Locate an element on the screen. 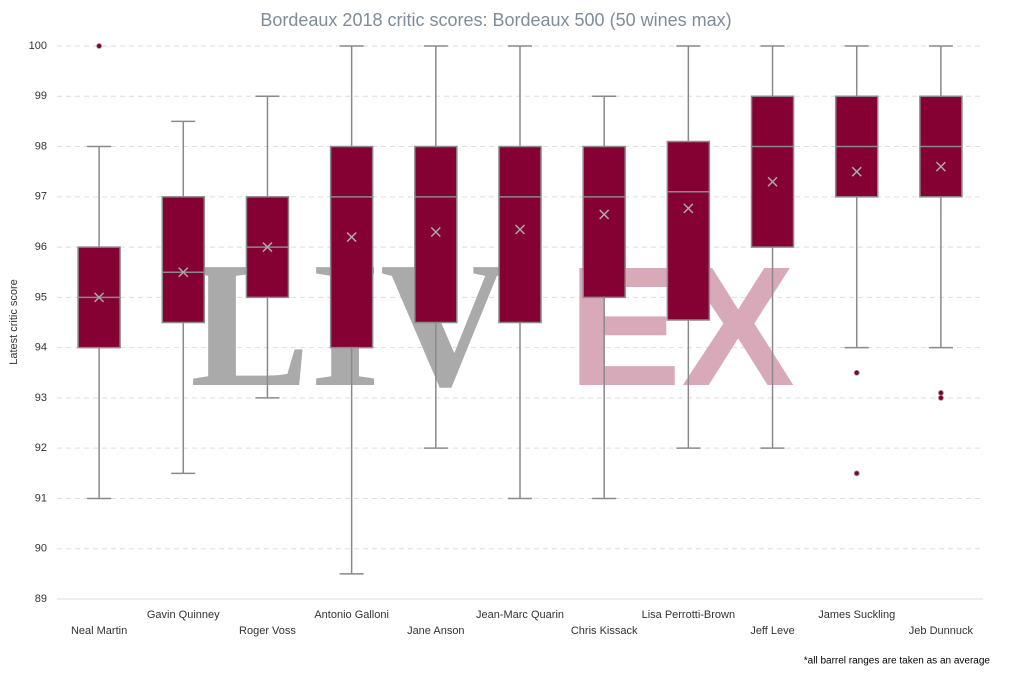  y-tick-label: 98 is located at coordinates (41, 146).